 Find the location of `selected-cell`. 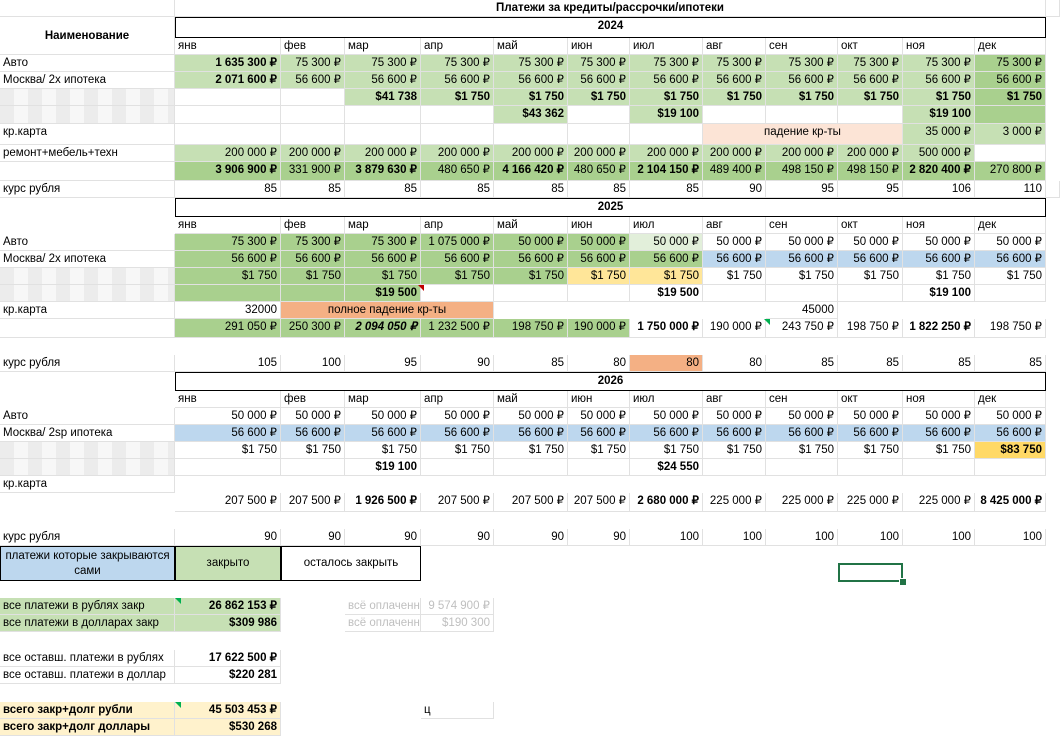

selected-cell is located at coordinates (870, 572).